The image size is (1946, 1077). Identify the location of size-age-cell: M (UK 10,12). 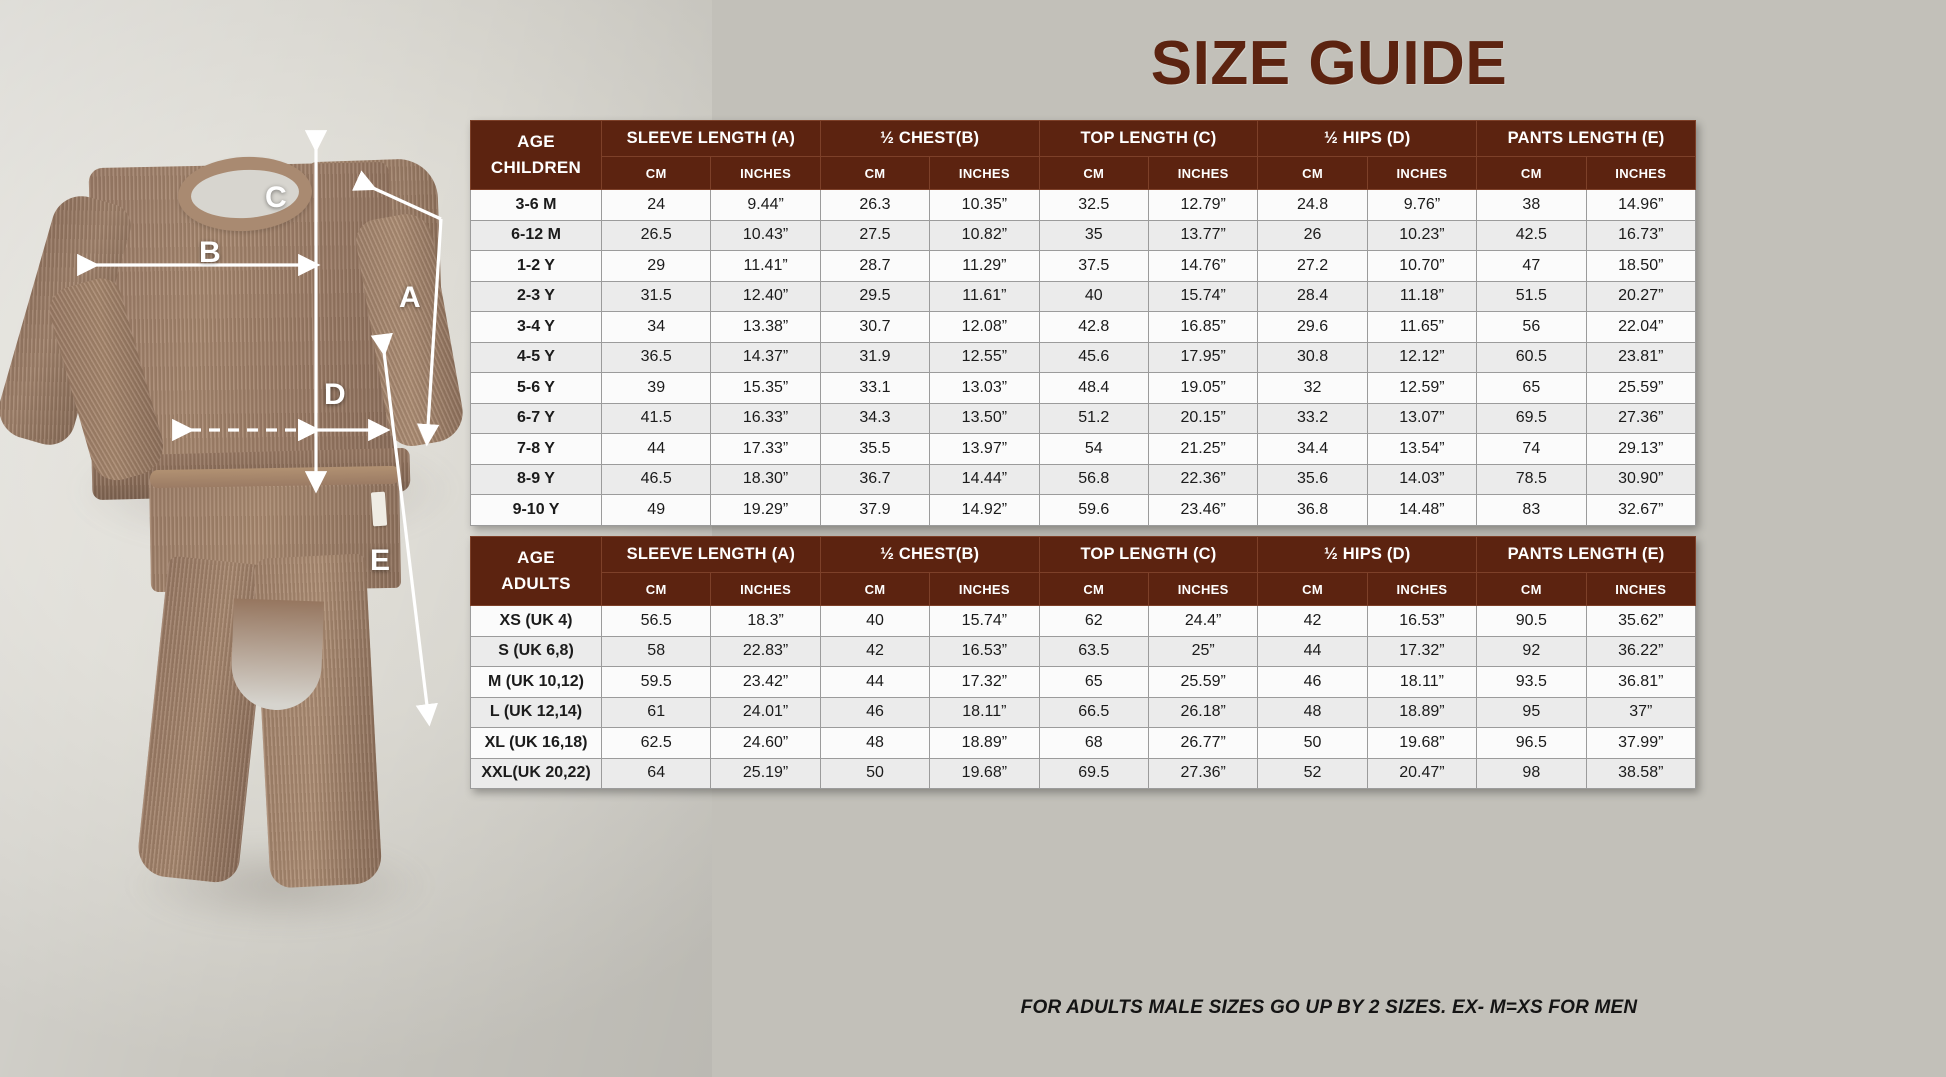
(536, 682).